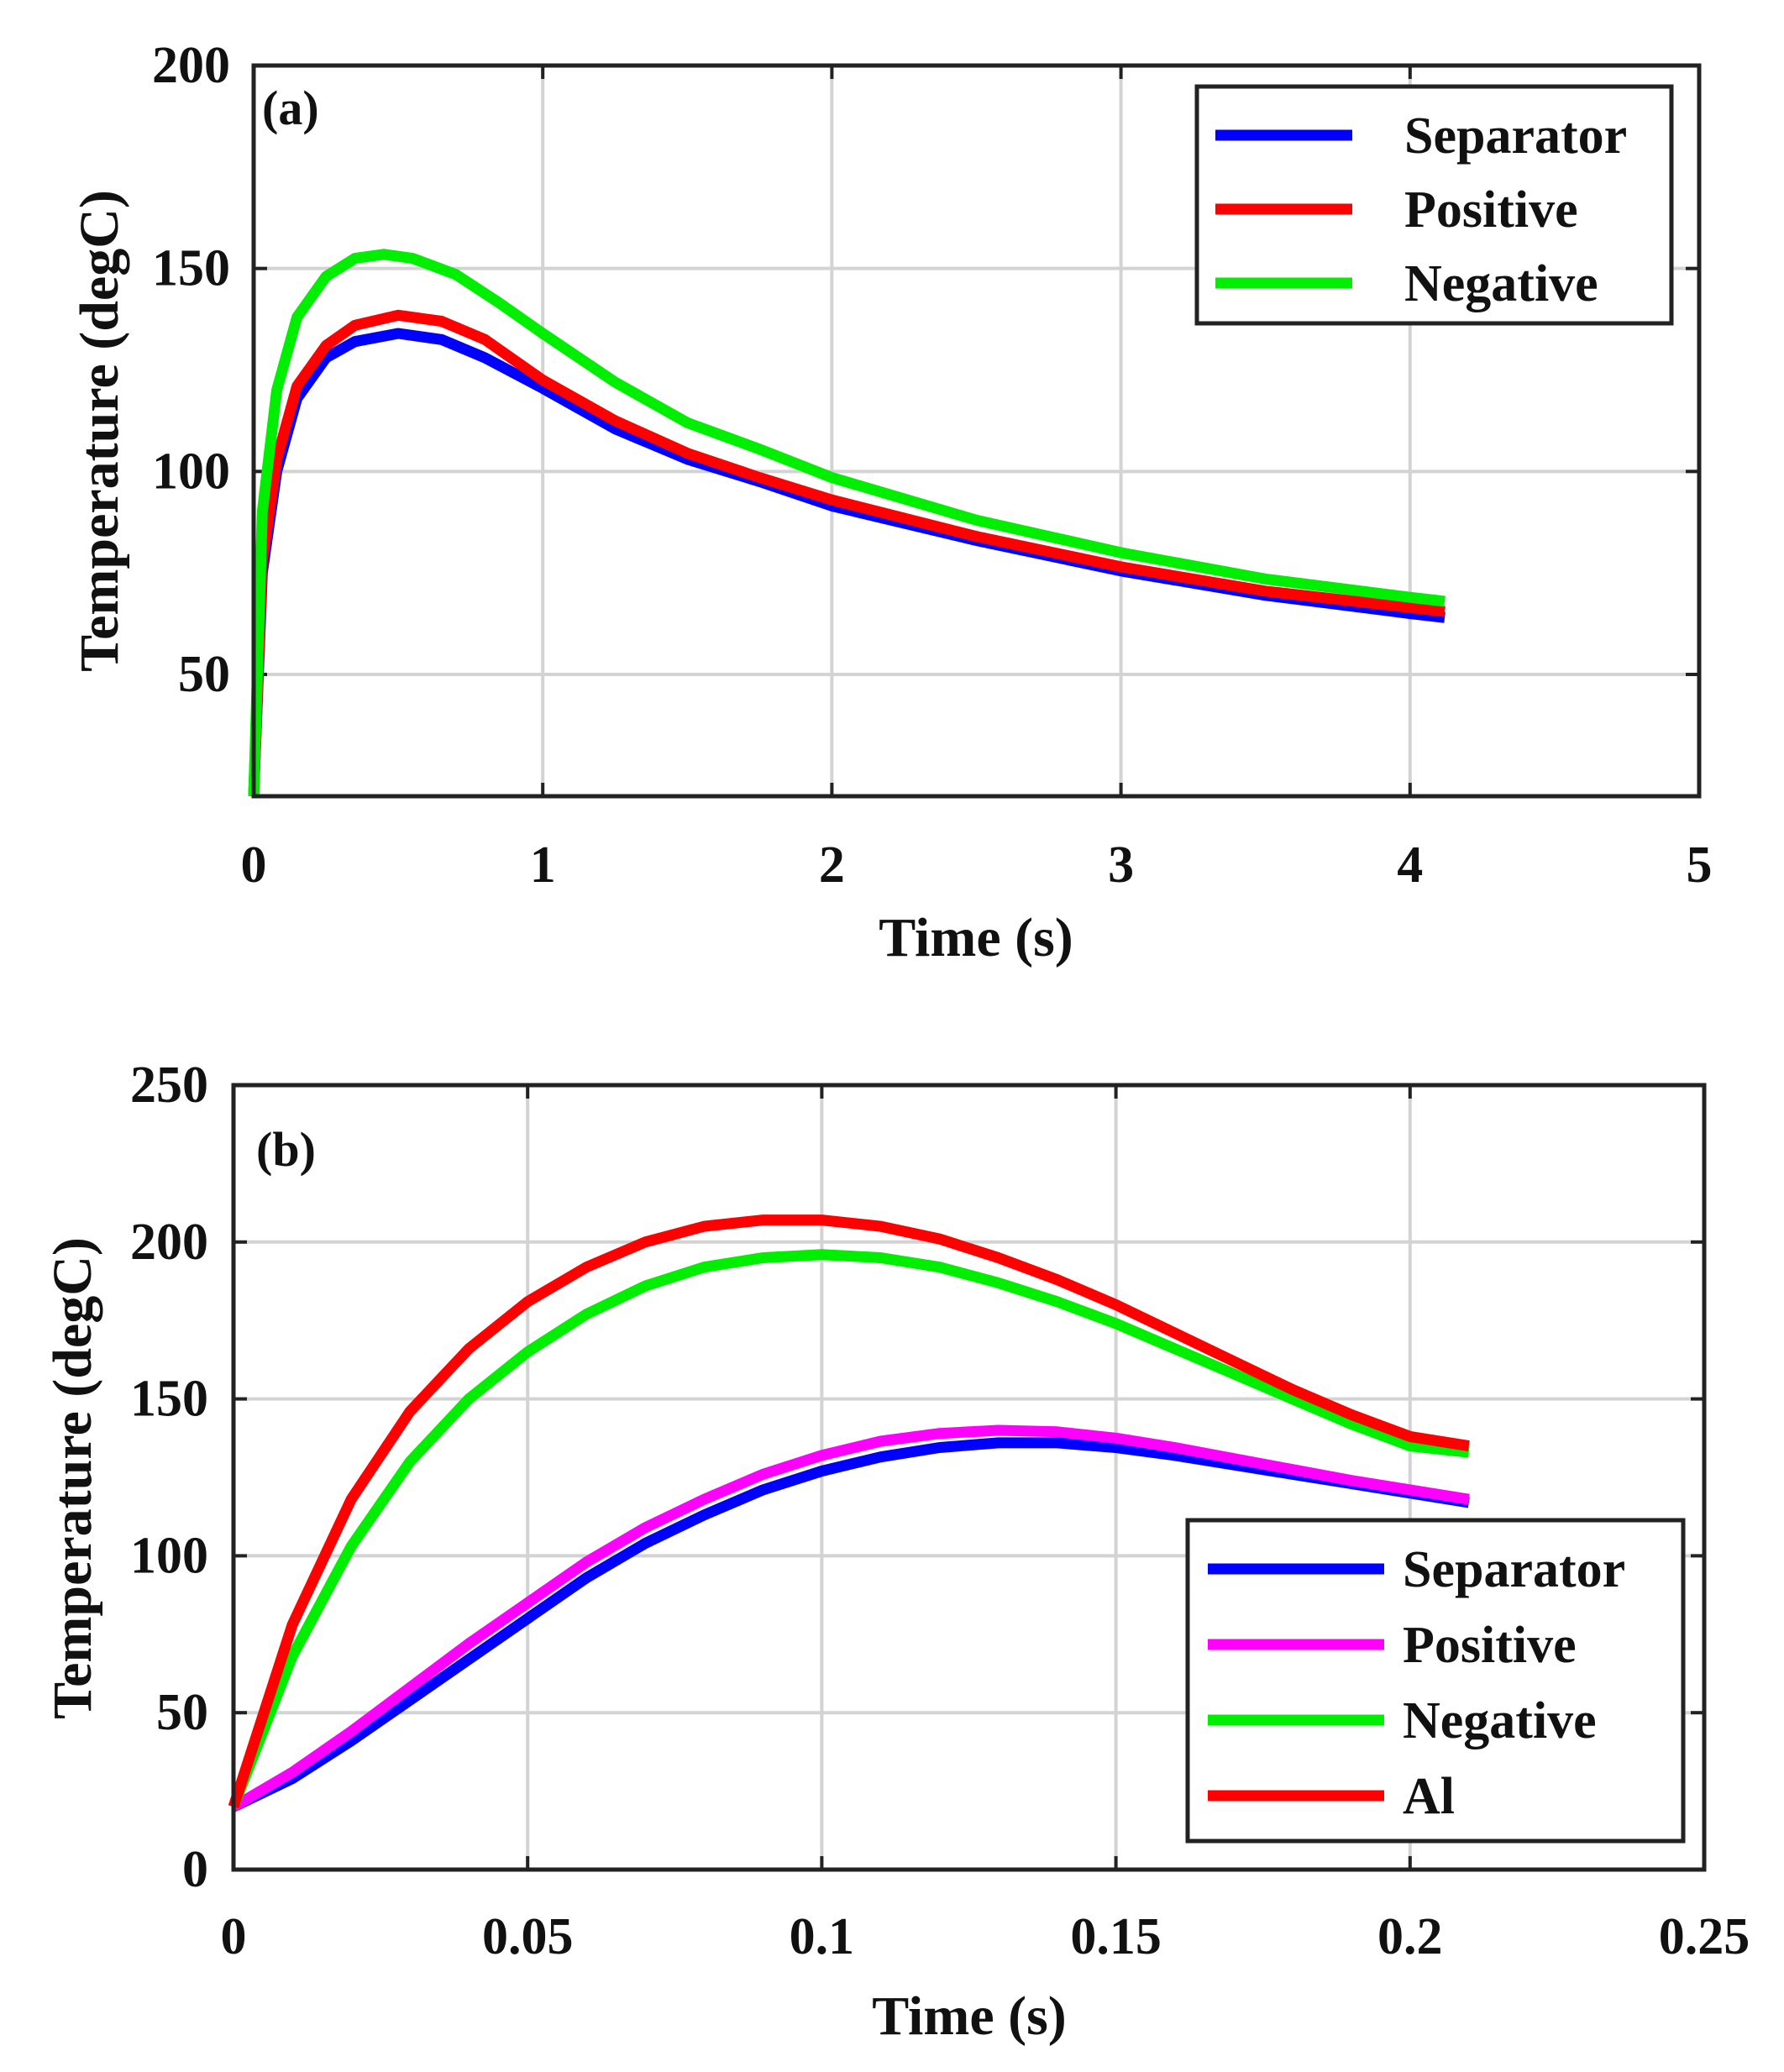 The height and width of the screenshot is (2072, 1784). I want to click on x-tick-label: 5, so click(1700, 866).